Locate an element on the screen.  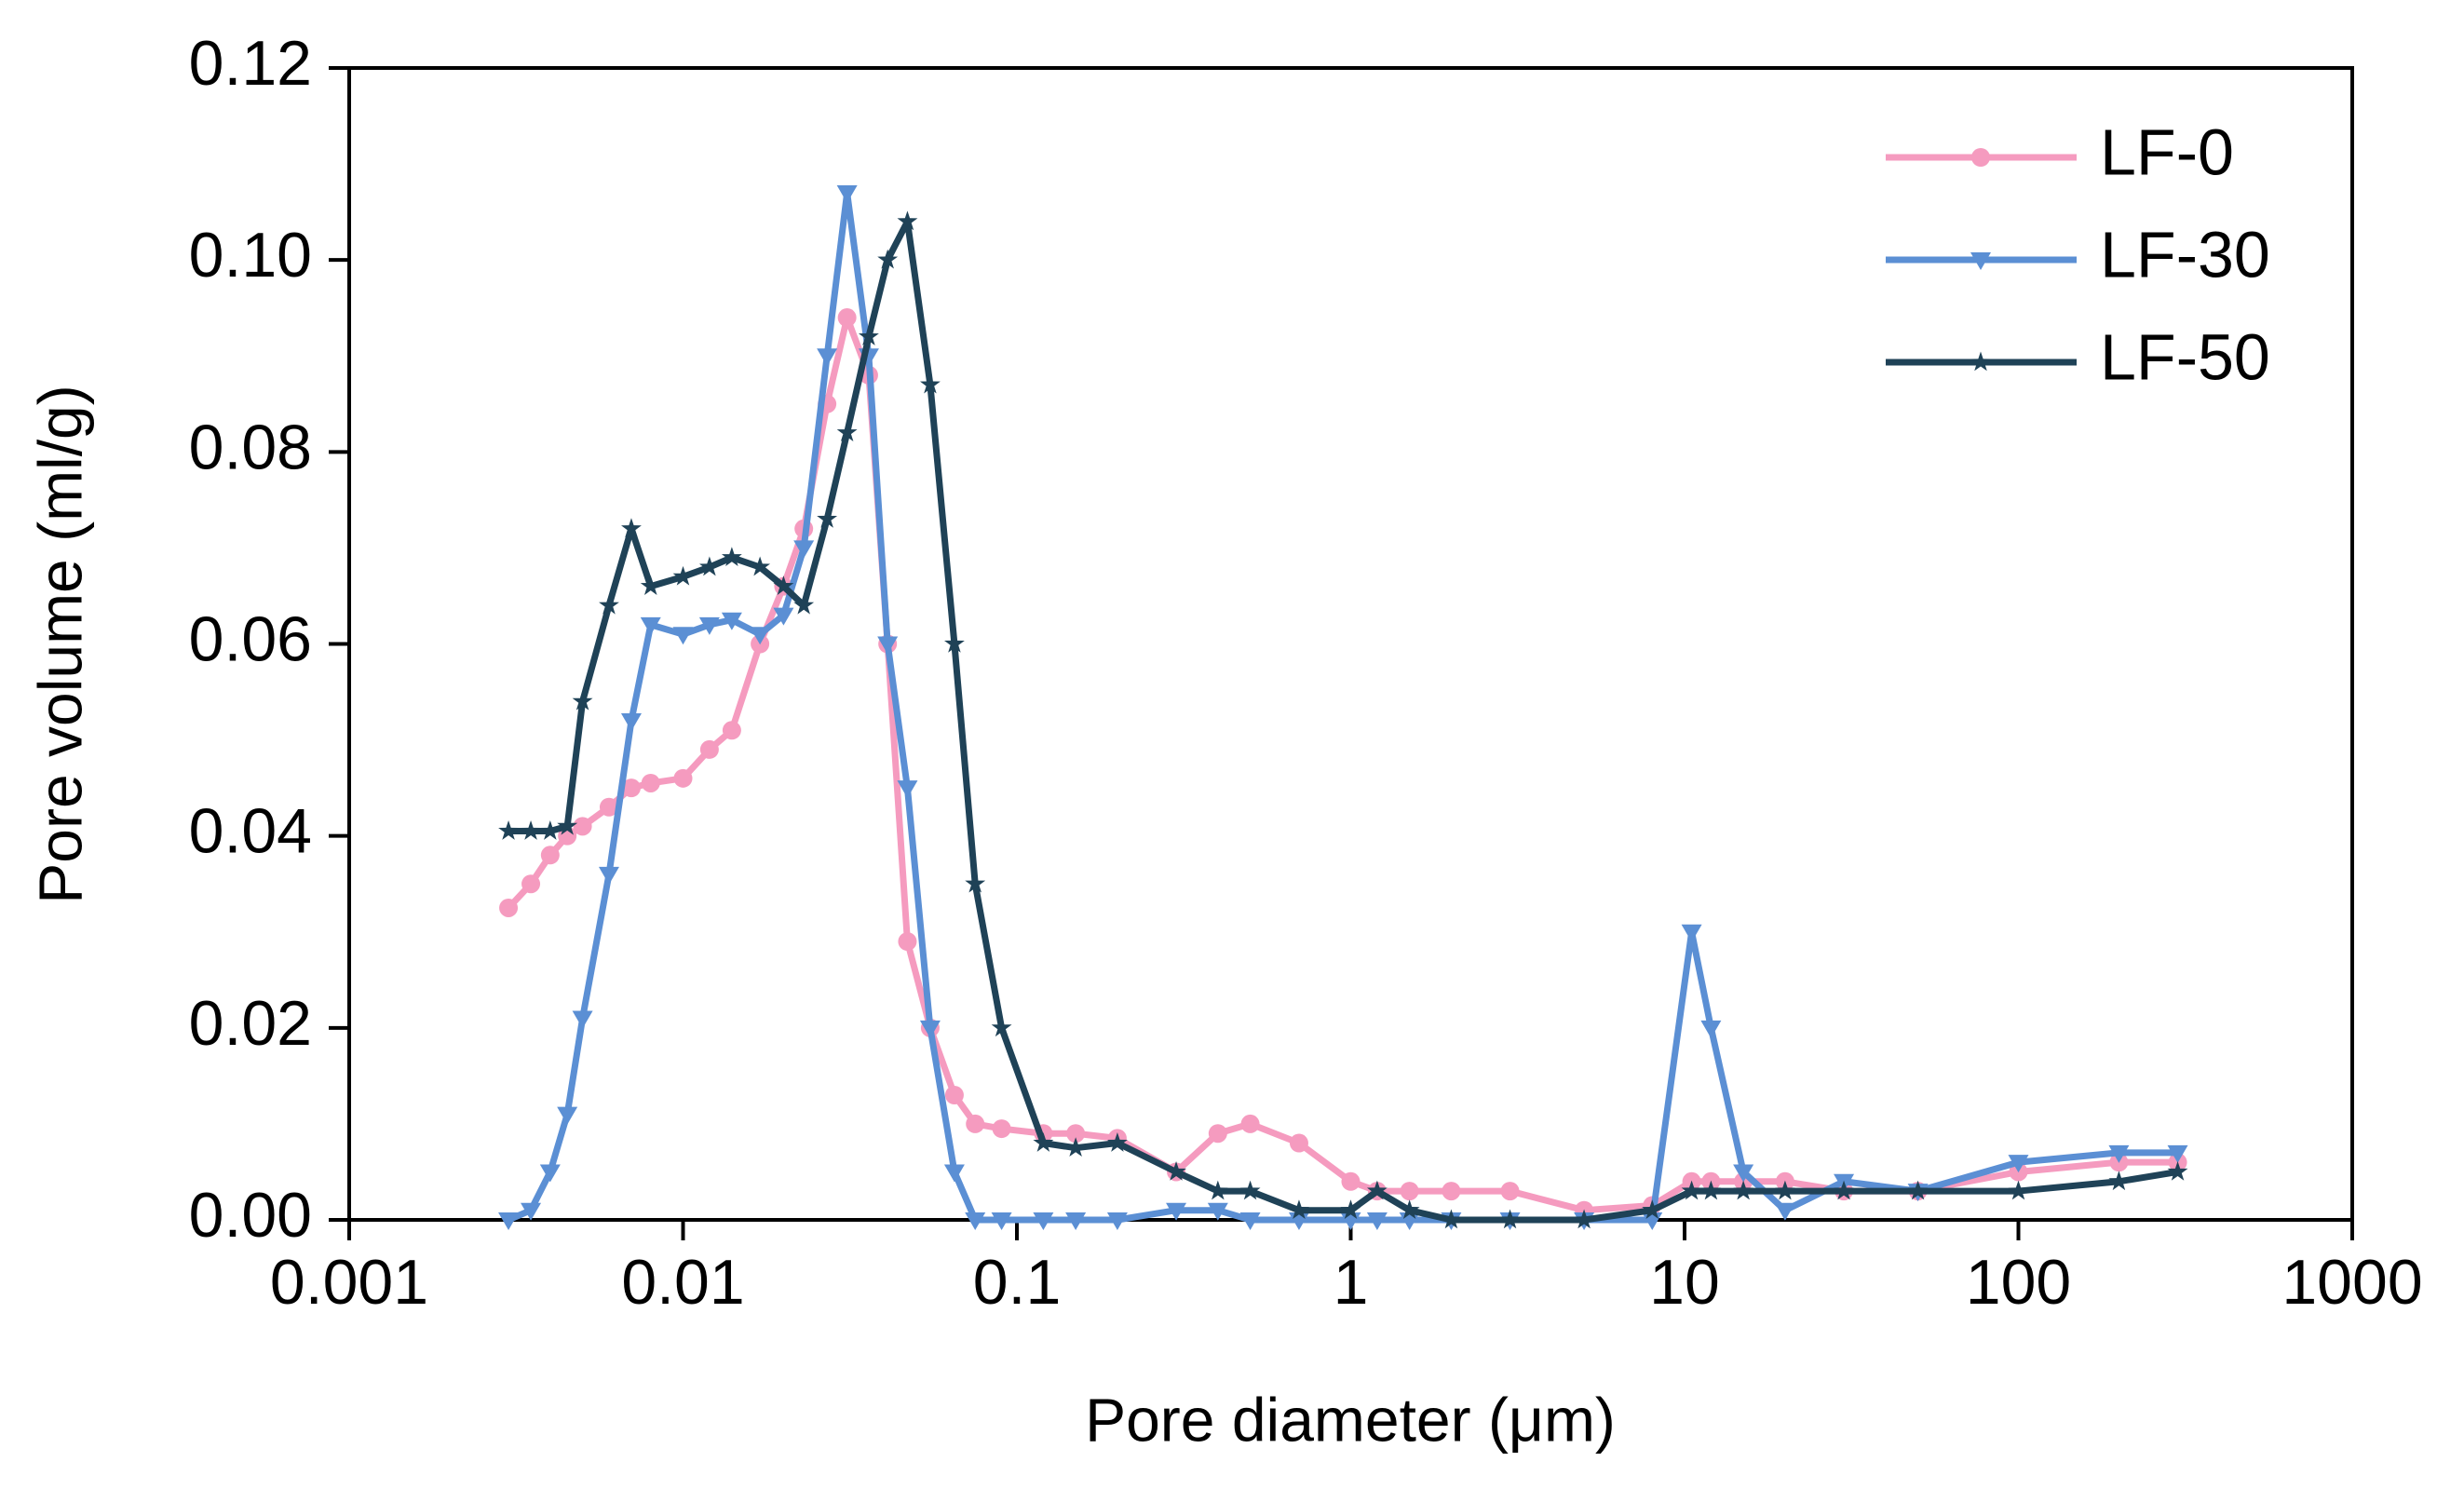
x-tick-label: 1 is located at coordinates (1351, 1282).